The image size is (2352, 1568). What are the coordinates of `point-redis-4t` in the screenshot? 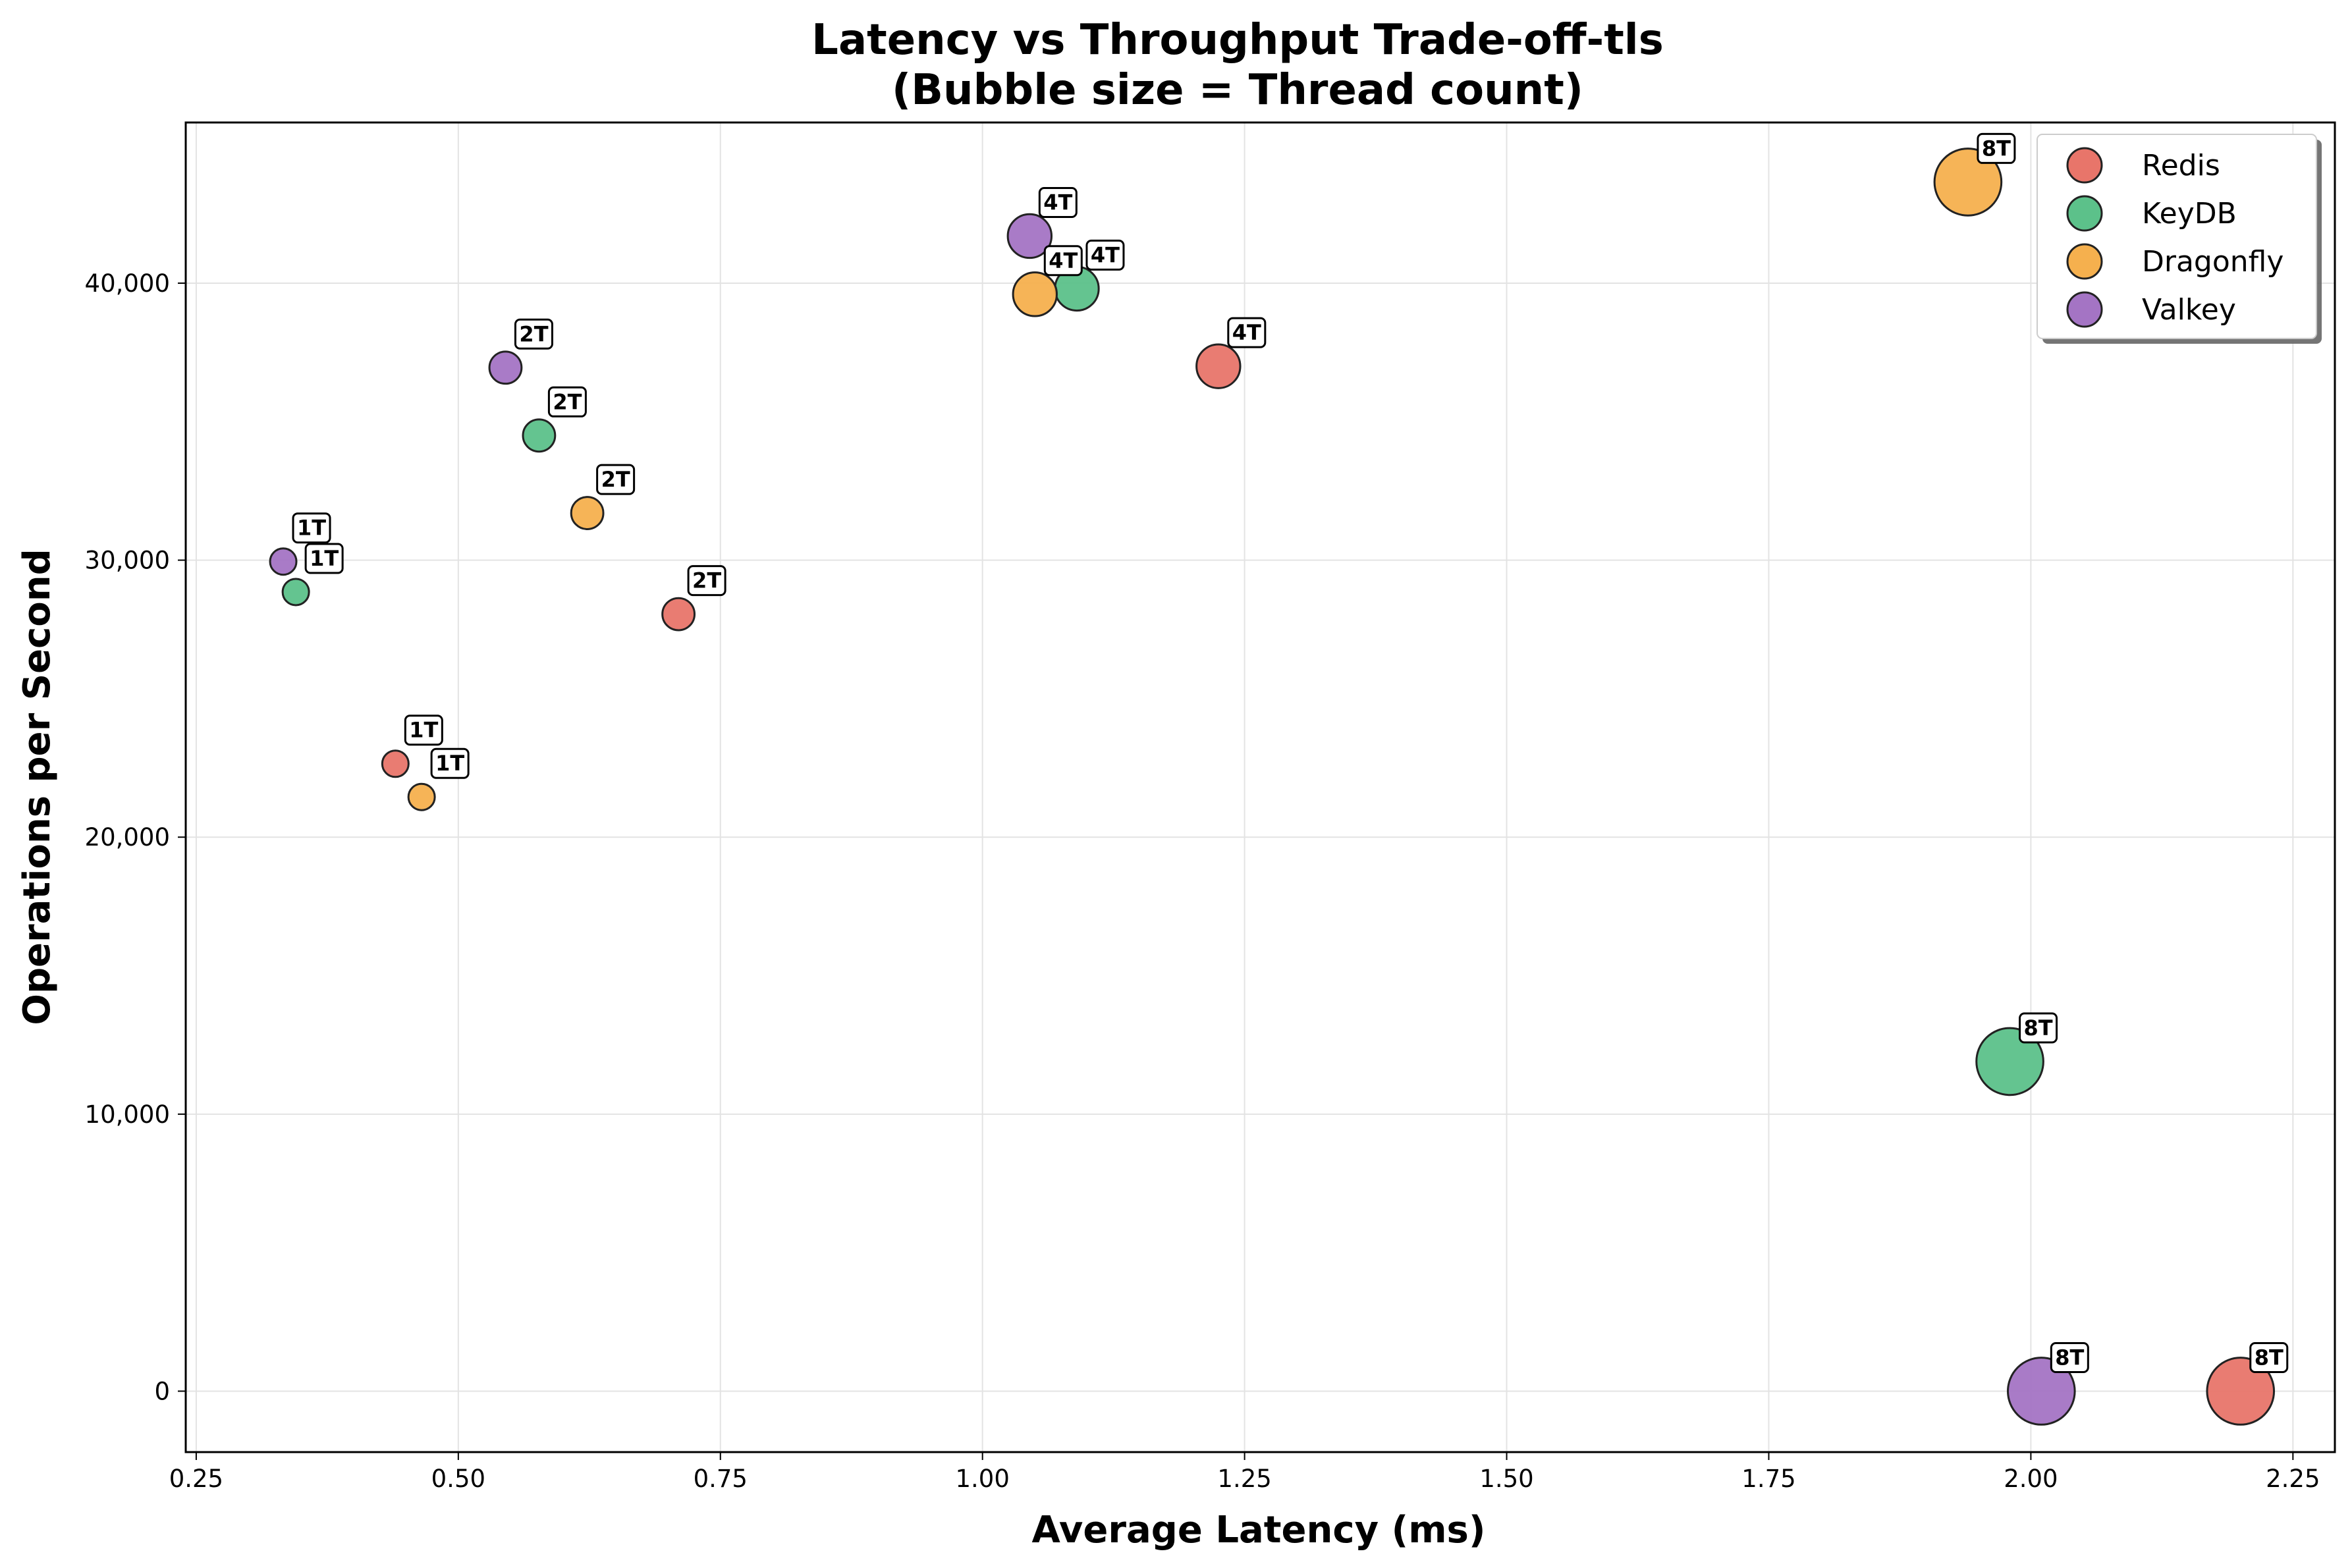 It's located at (1218, 366).